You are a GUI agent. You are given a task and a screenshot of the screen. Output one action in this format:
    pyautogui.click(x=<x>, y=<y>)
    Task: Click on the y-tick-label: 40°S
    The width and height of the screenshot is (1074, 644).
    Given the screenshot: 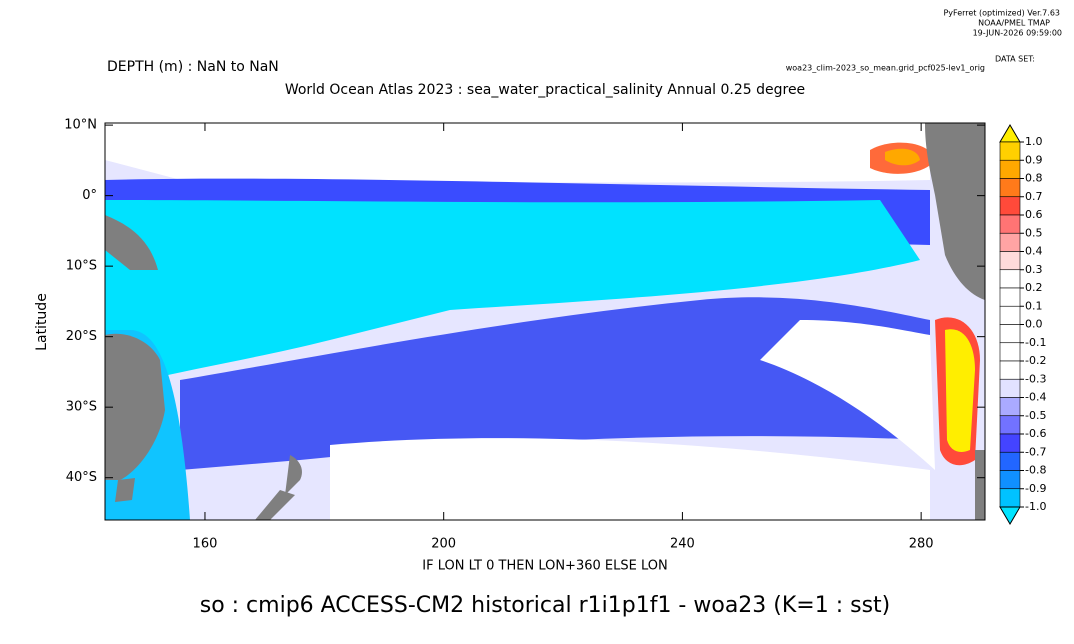 What is the action you would take?
    pyautogui.click(x=81, y=477)
    